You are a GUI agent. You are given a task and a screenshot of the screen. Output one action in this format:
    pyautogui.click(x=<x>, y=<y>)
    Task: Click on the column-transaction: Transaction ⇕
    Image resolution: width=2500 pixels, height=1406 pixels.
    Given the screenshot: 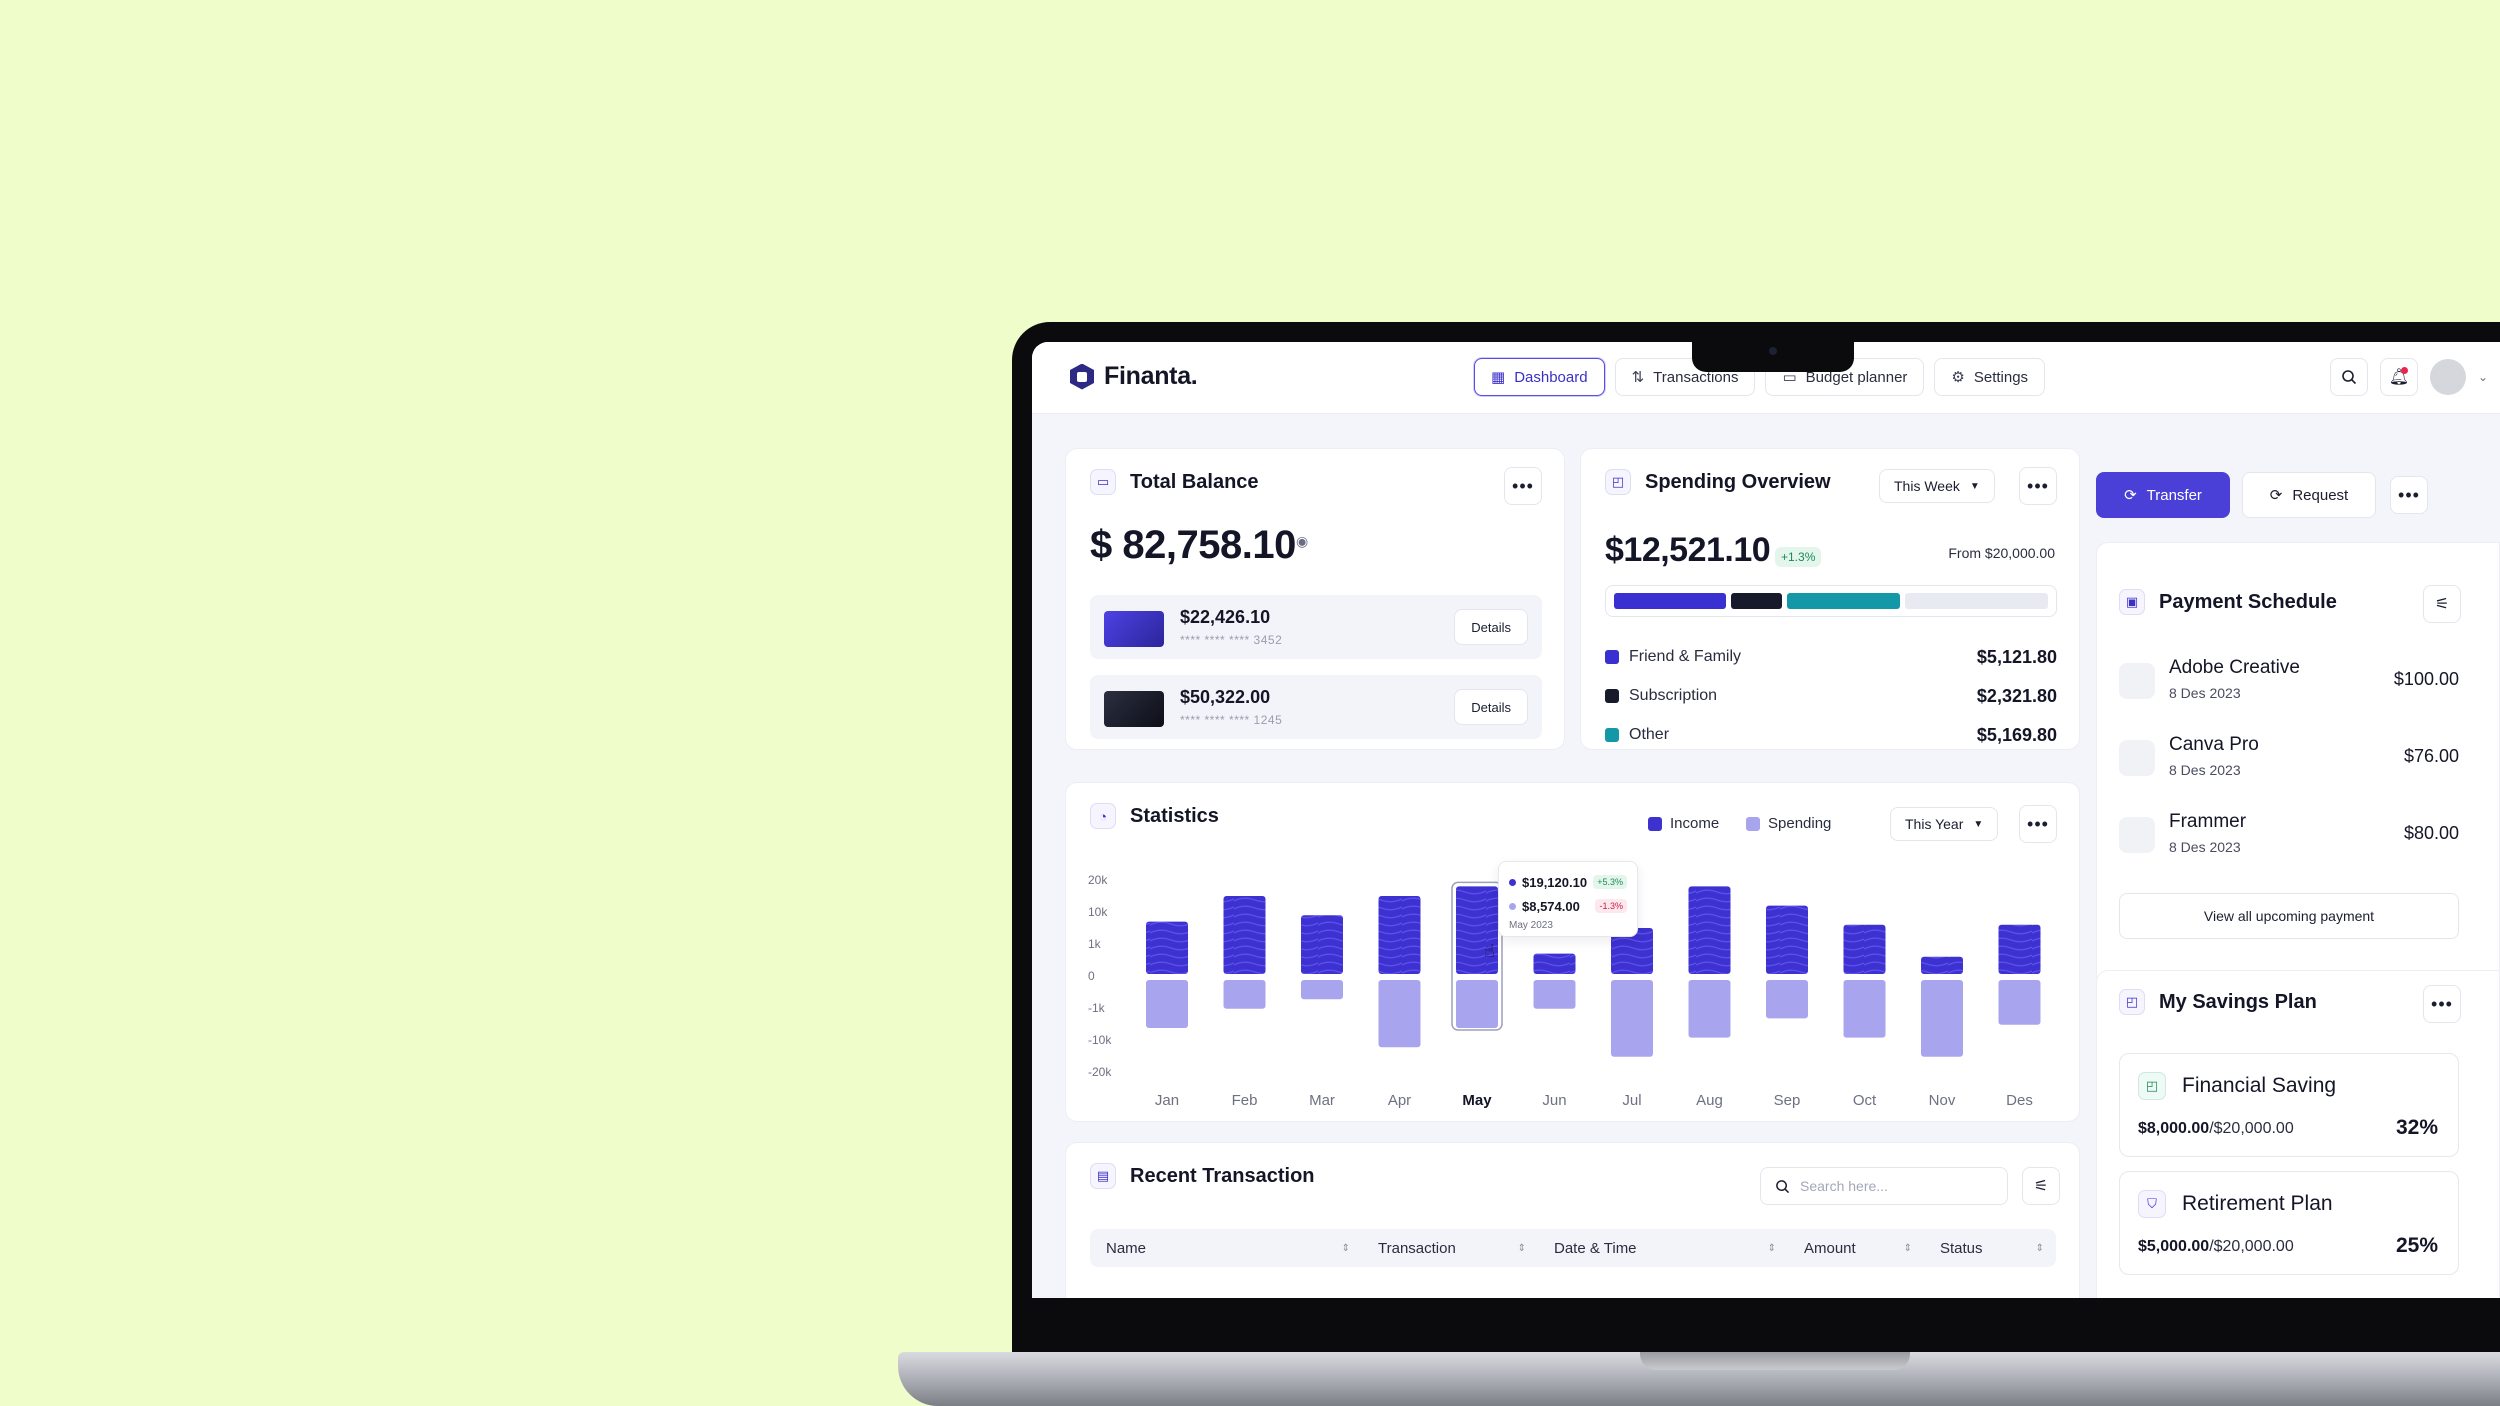 What is the action you would take?
    pyautogui.click(x=1450, y=1248)
    